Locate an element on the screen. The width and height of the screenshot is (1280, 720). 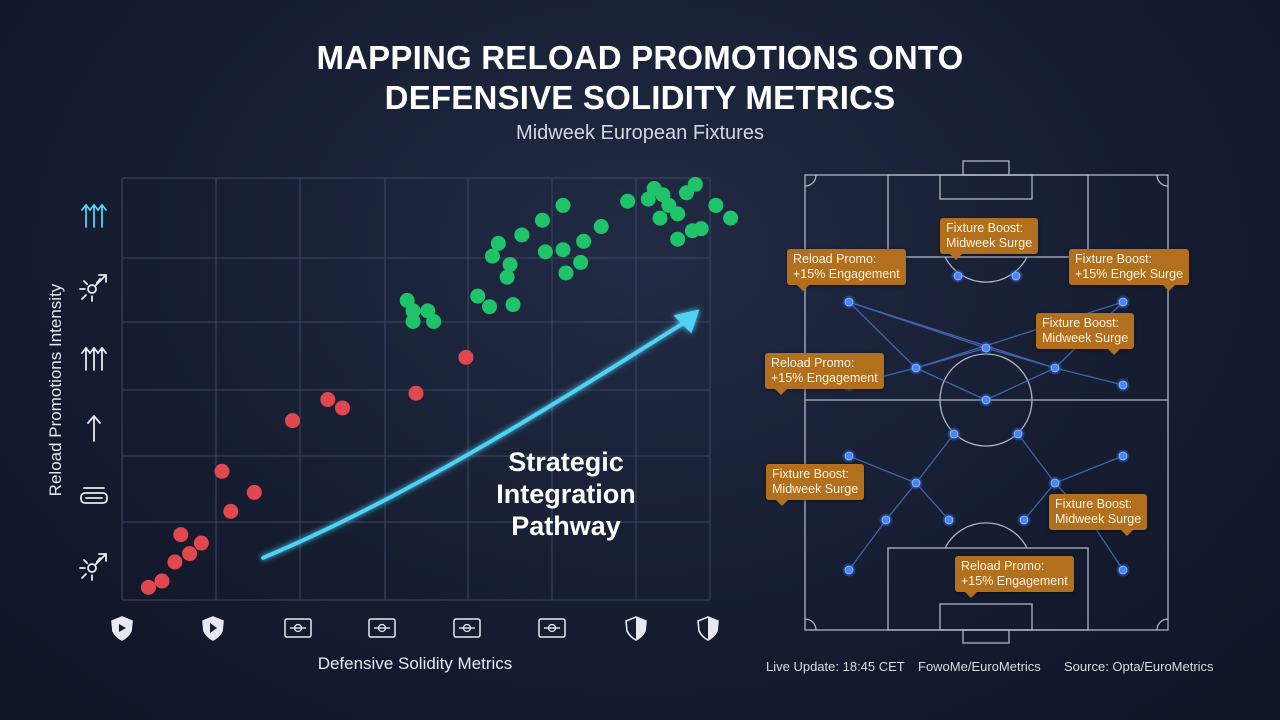
trend-label-line-2: Integration is located at coordinates (566, 494).